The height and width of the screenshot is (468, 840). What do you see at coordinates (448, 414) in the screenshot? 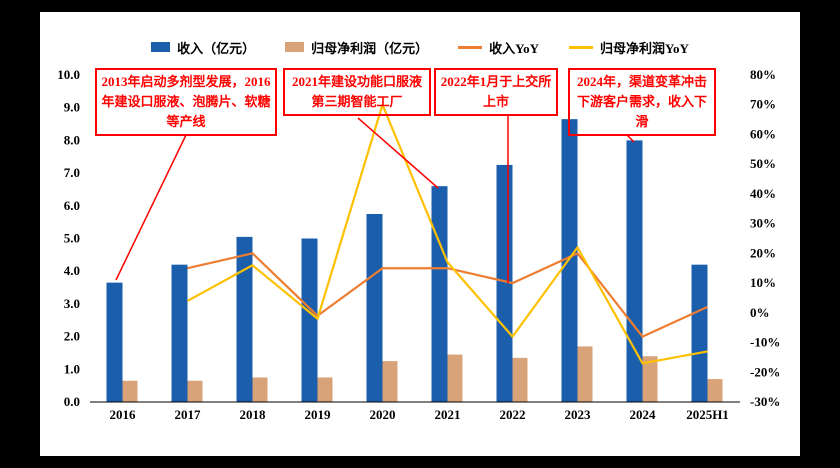
I see `x-axis-label: 2021` at bounding box center [448, 414].